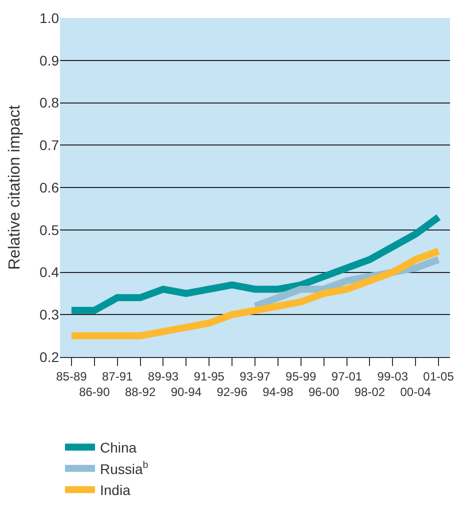  Describe the element at coordinates (209, 376) in the screenshot. I see `x-tick-label: 91-95` at that location.